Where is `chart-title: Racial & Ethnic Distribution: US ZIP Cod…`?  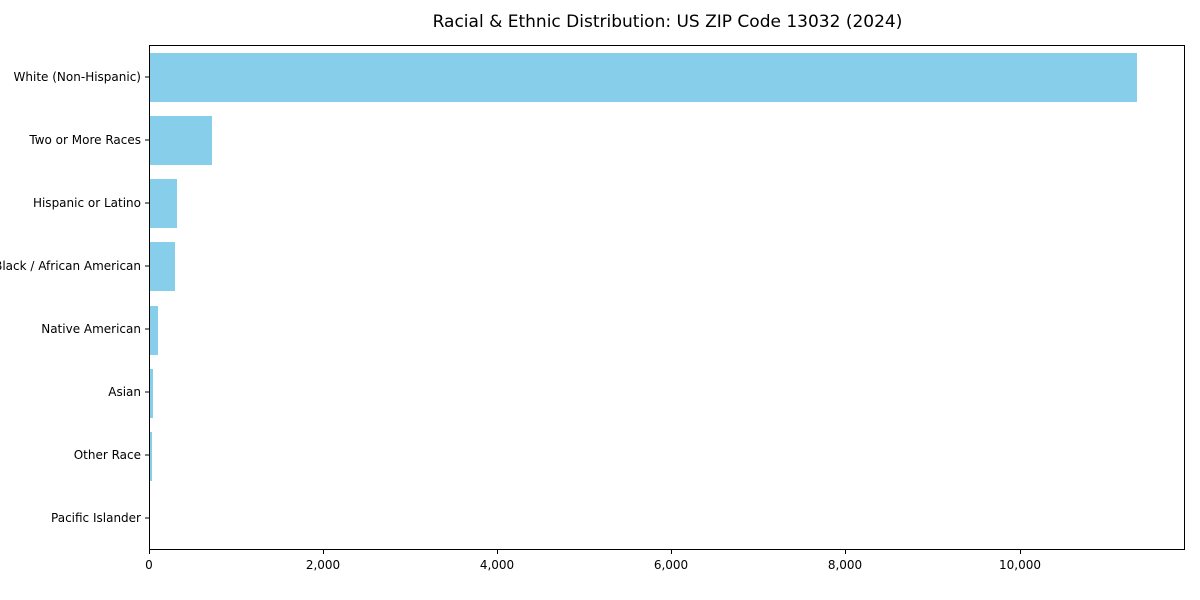
chart-title: Racial & Ethnic Distribution: US ZIP Cod… is located at coordinates (667, 22).